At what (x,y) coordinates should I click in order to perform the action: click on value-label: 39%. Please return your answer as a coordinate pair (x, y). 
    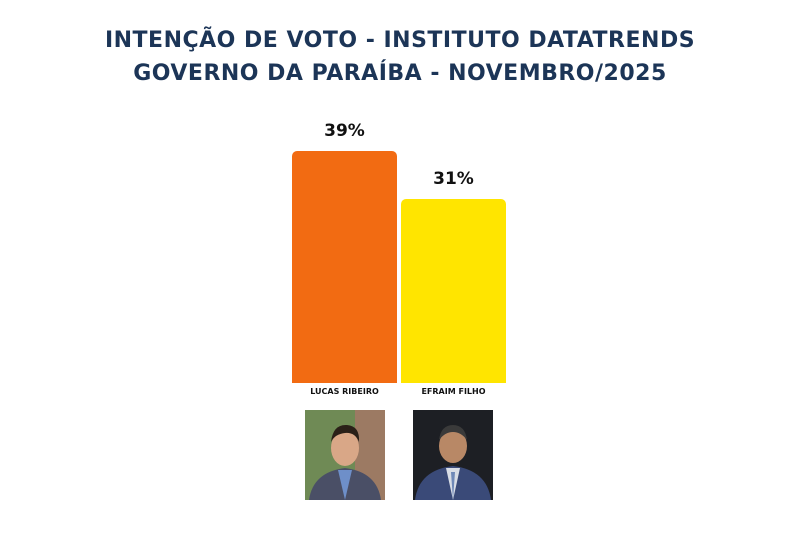
    Looking at the image, I should click on (344, 131).